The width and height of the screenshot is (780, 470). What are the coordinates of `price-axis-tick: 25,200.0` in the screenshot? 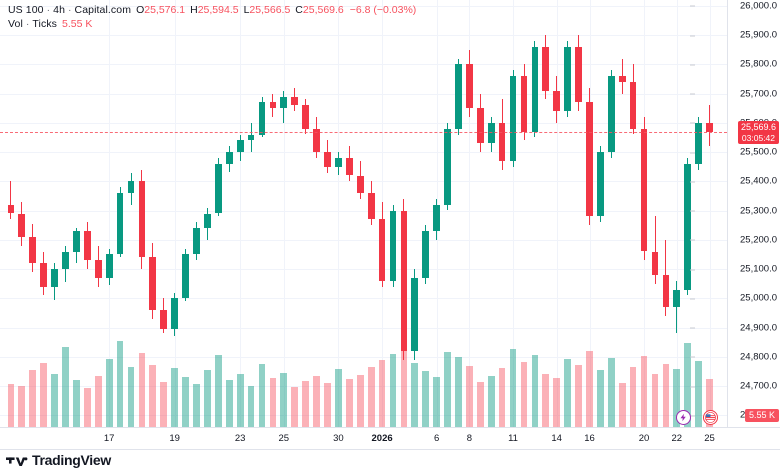 It's located at (733, 239).